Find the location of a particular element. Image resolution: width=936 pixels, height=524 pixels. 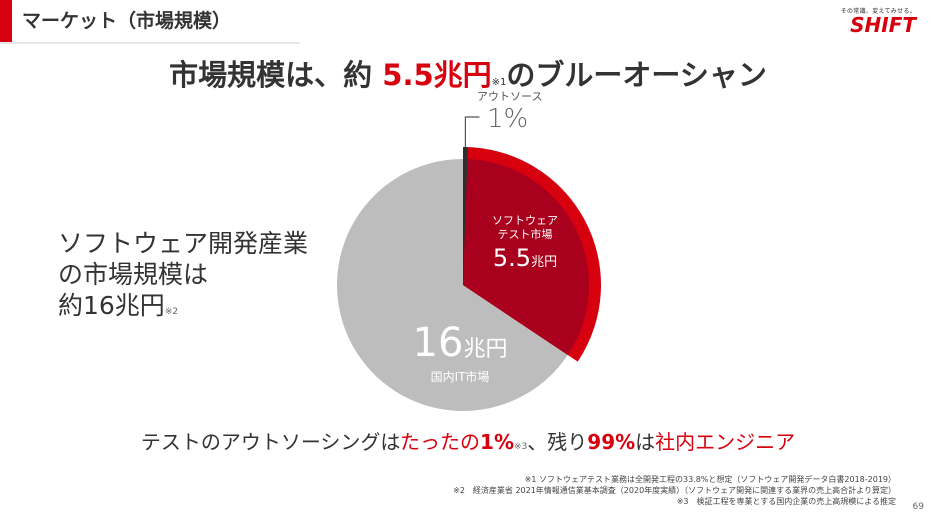

conclusion-part-7: 社内エンジニア is located at coordinates (725, 442).